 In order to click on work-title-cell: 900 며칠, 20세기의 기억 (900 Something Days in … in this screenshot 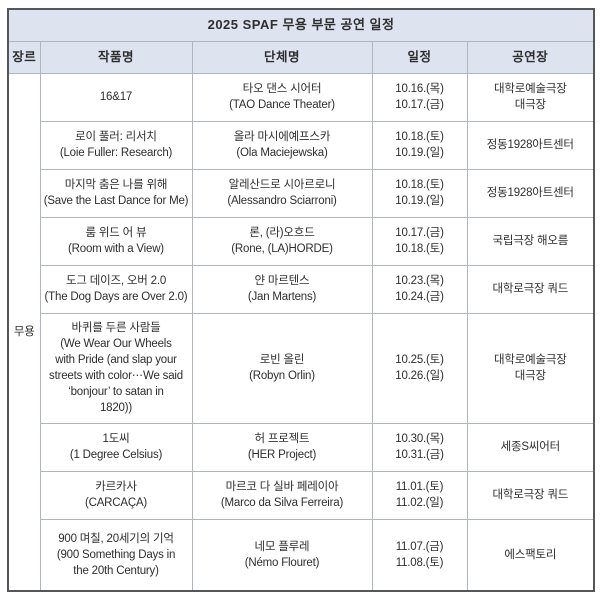, I will do `click(116, 555)`.